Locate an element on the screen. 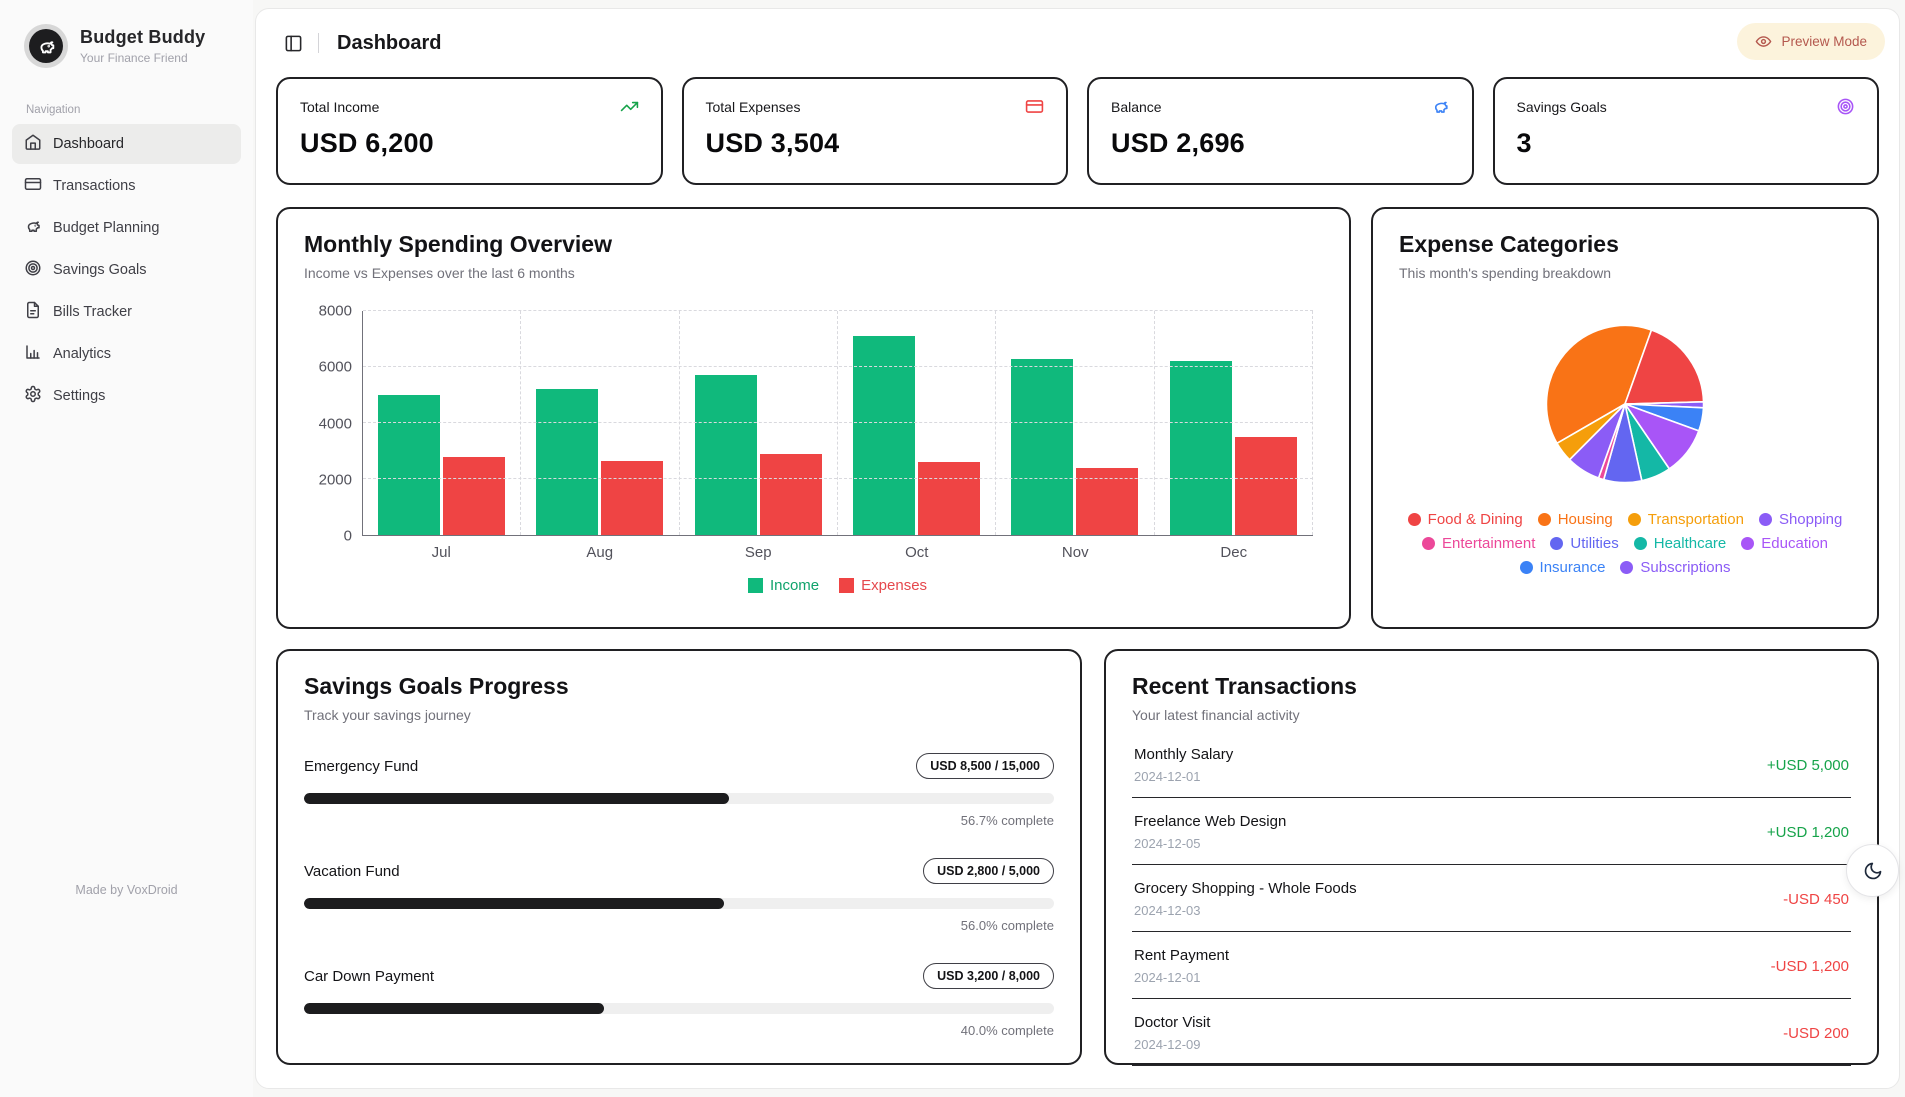 This screenshot has height=1097, width=1905. legend-label: Education is located at coordinates (1794, 543).